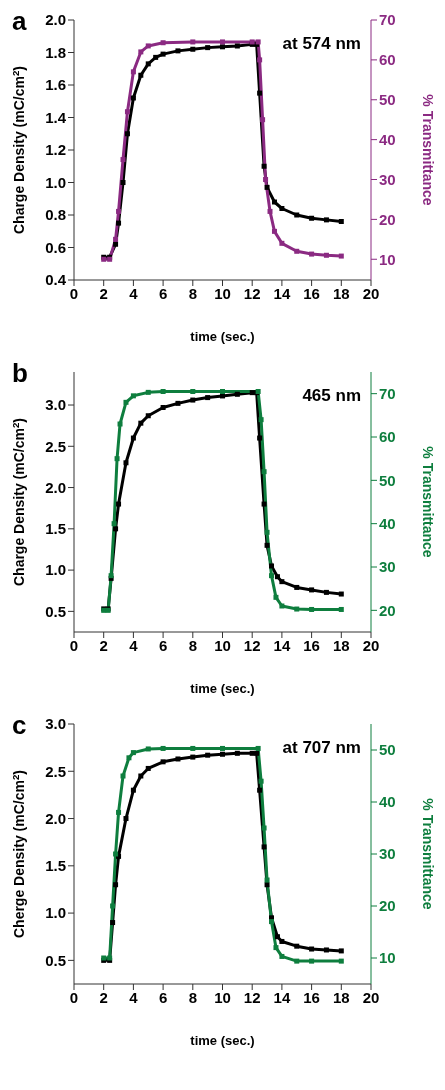 Image resolution: width=445 pixels, height=1090 pixels. What do you see at coordinates (55, 150) in the screenshot?
I see `y-tick-label: 1.2` at bounding box center [55, 150].